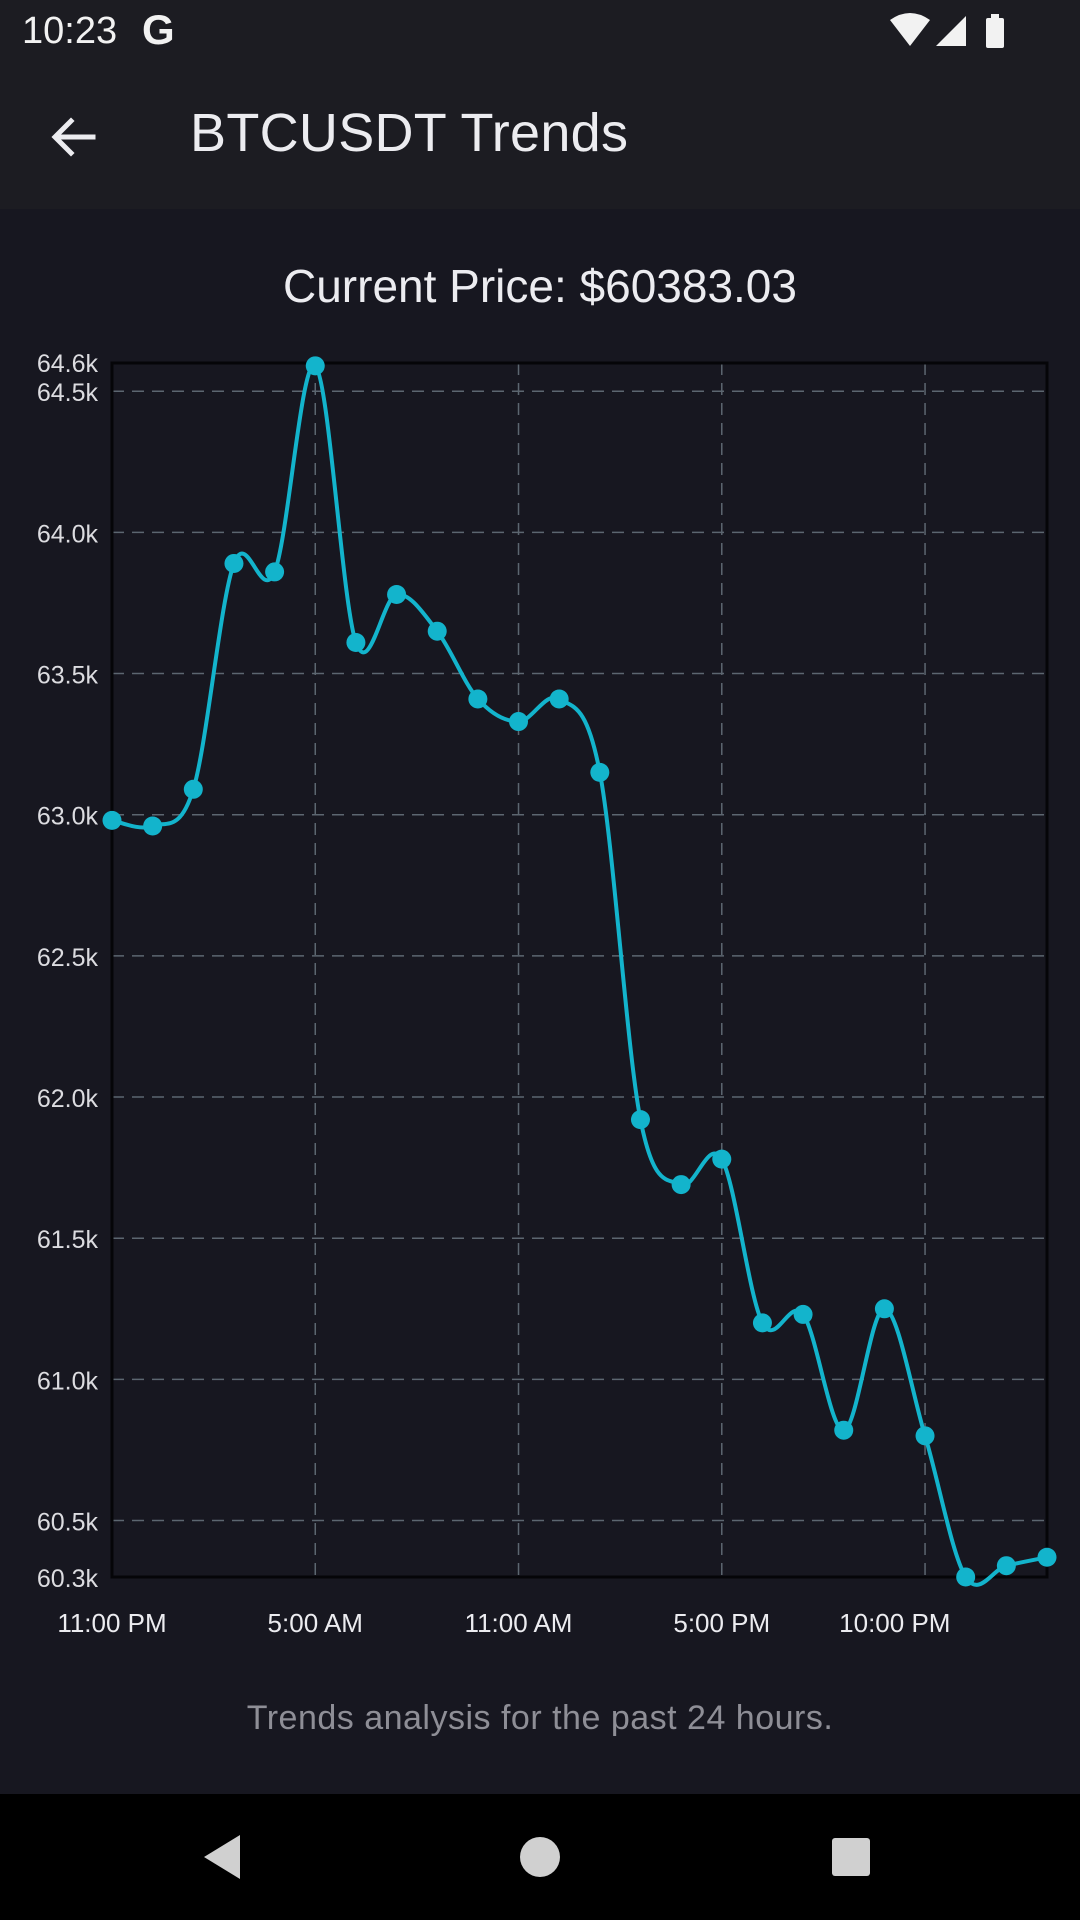 The image size is (1080, 1920). I want to click on y-tick-label: 62.5k, so click(68, 958).